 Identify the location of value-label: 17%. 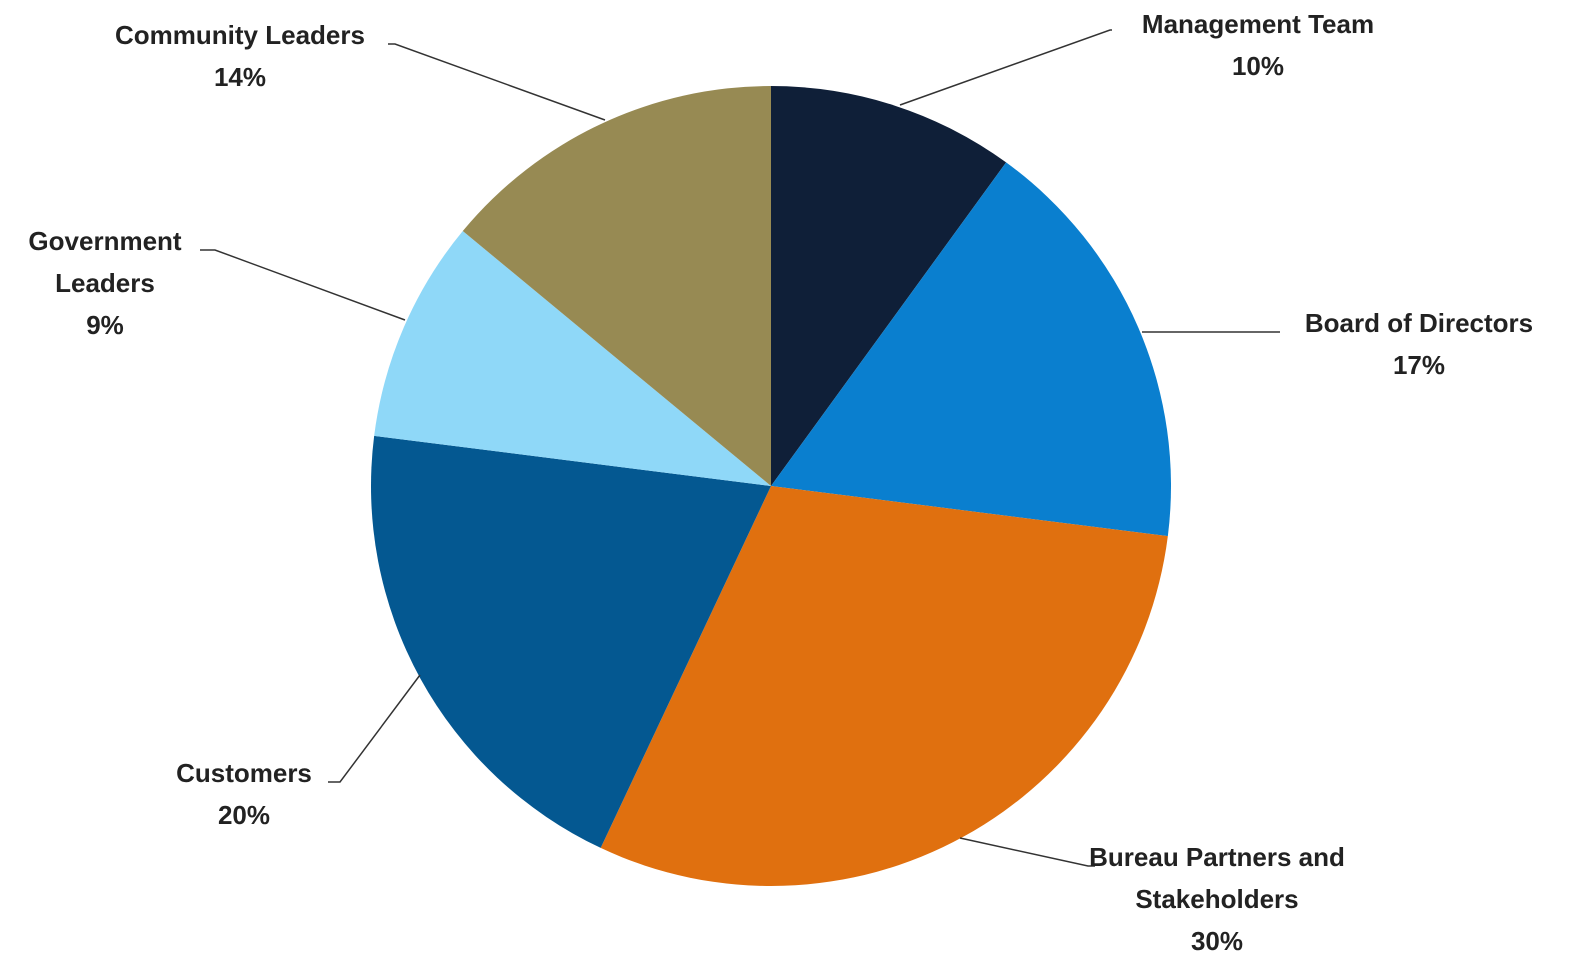
(1419, 365).